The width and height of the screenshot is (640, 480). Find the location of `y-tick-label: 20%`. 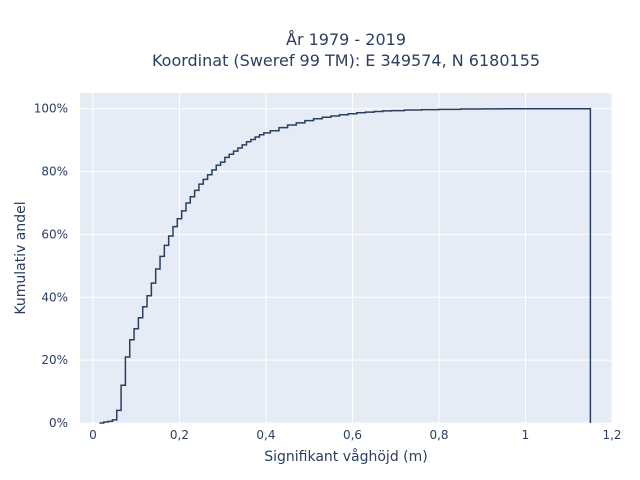

y-tick-label: 20% is located at coordinates (54, 360).